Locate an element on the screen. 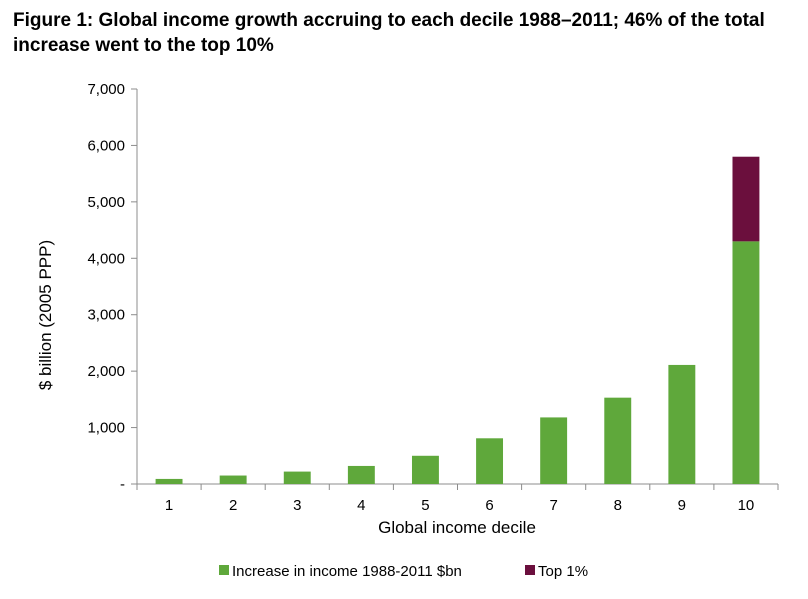  x-tick-label: 3 is located at coordinates (297, 505).